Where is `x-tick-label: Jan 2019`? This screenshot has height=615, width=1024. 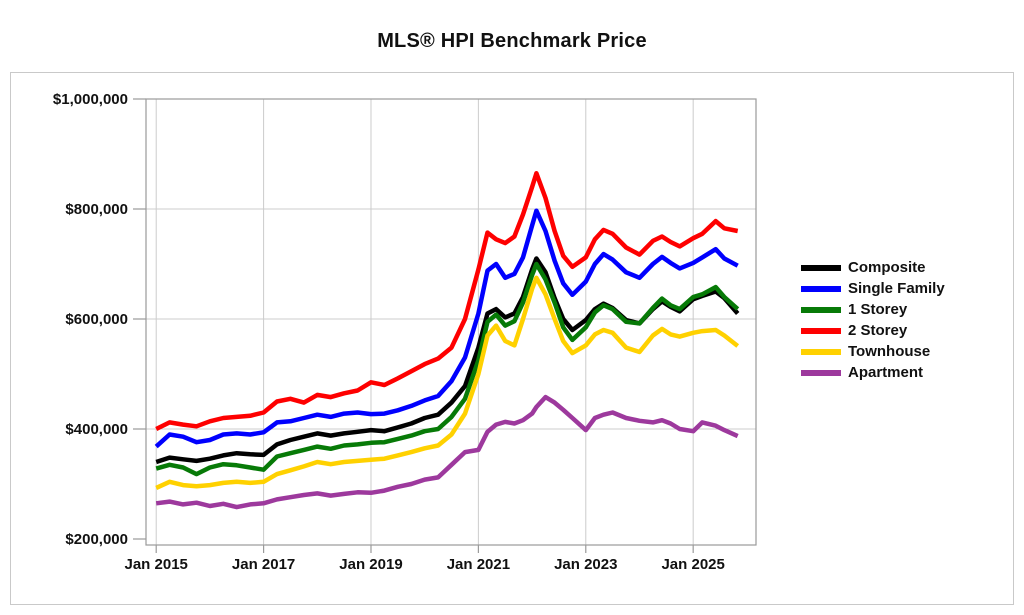
x-tick-label: Jan 2019 is located at coordinates (370, 564).